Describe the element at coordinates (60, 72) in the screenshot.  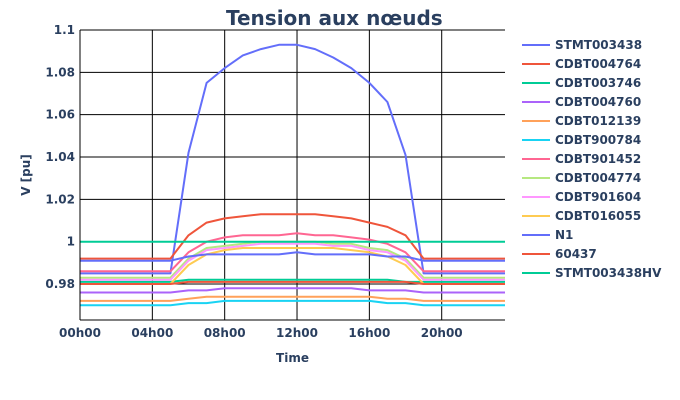
I see `y-tick-label: 1.08` at that location.